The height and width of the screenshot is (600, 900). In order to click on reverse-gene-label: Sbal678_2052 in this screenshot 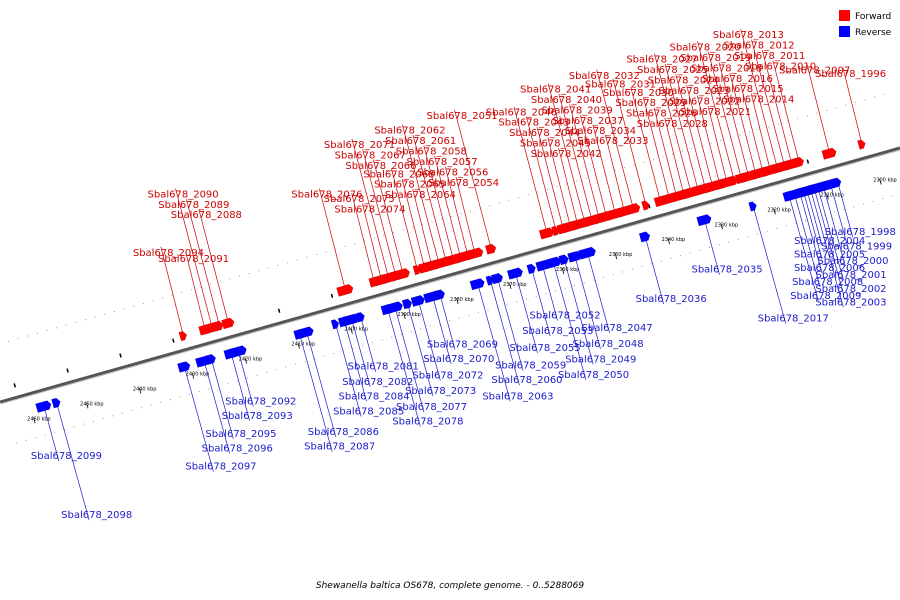, I will do `click(564, 315)`.